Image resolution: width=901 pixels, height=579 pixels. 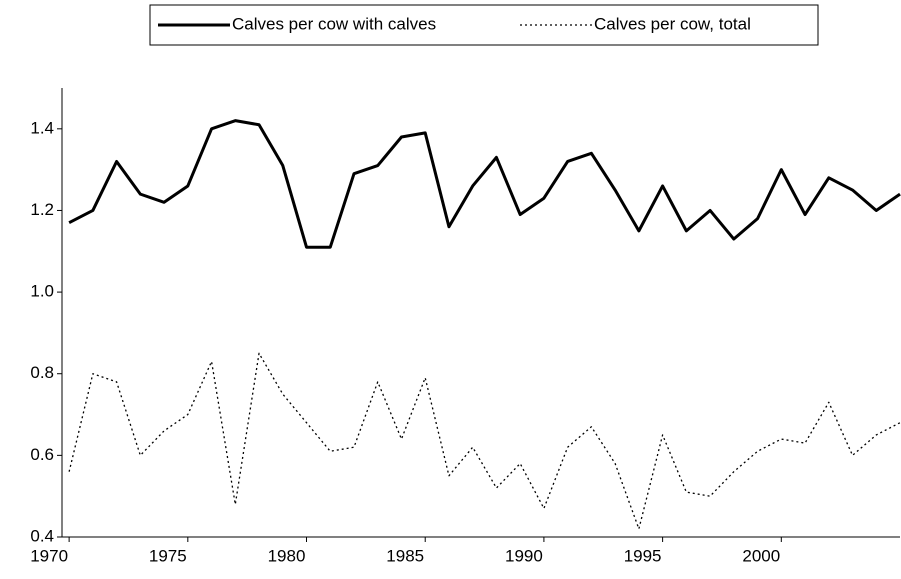 I want to click on y-tick-label: 0.6, so click(x=42, y=454).